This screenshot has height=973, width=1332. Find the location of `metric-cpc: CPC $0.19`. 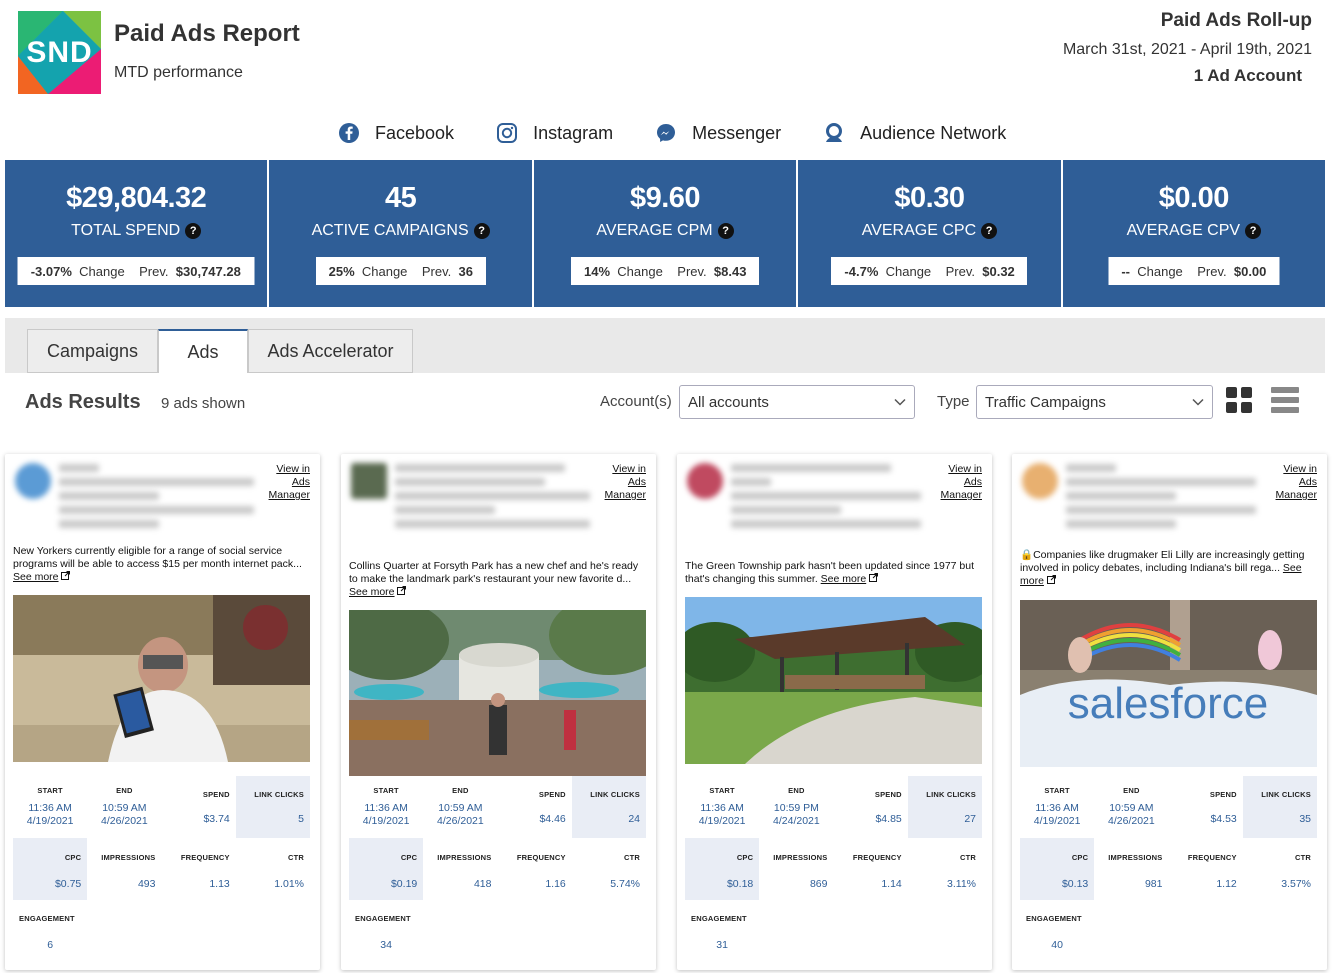

metric-cpc: CPC $0.19 is located at coordinates (386, 869).